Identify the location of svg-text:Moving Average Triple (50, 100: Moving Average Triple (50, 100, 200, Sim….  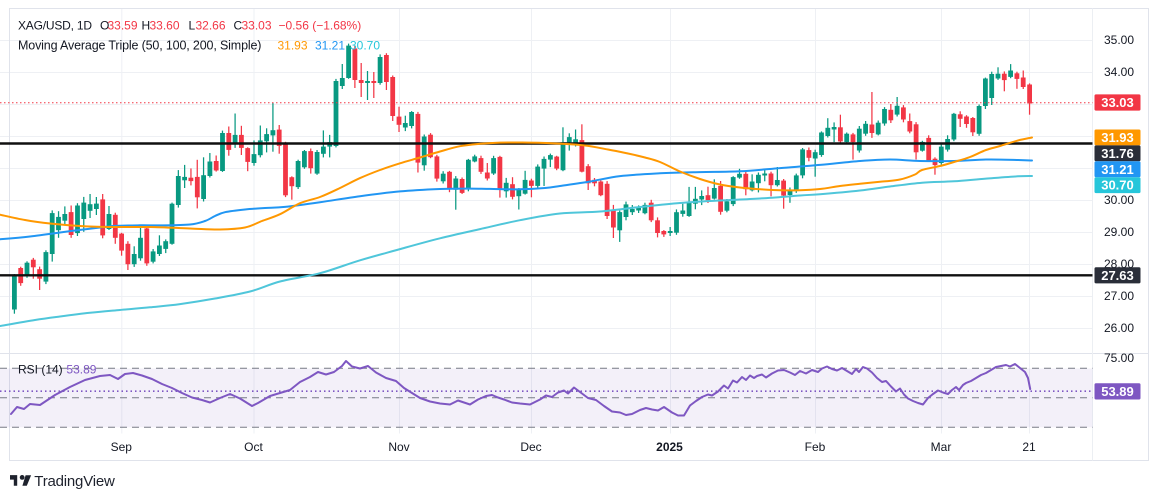
(139, 45).